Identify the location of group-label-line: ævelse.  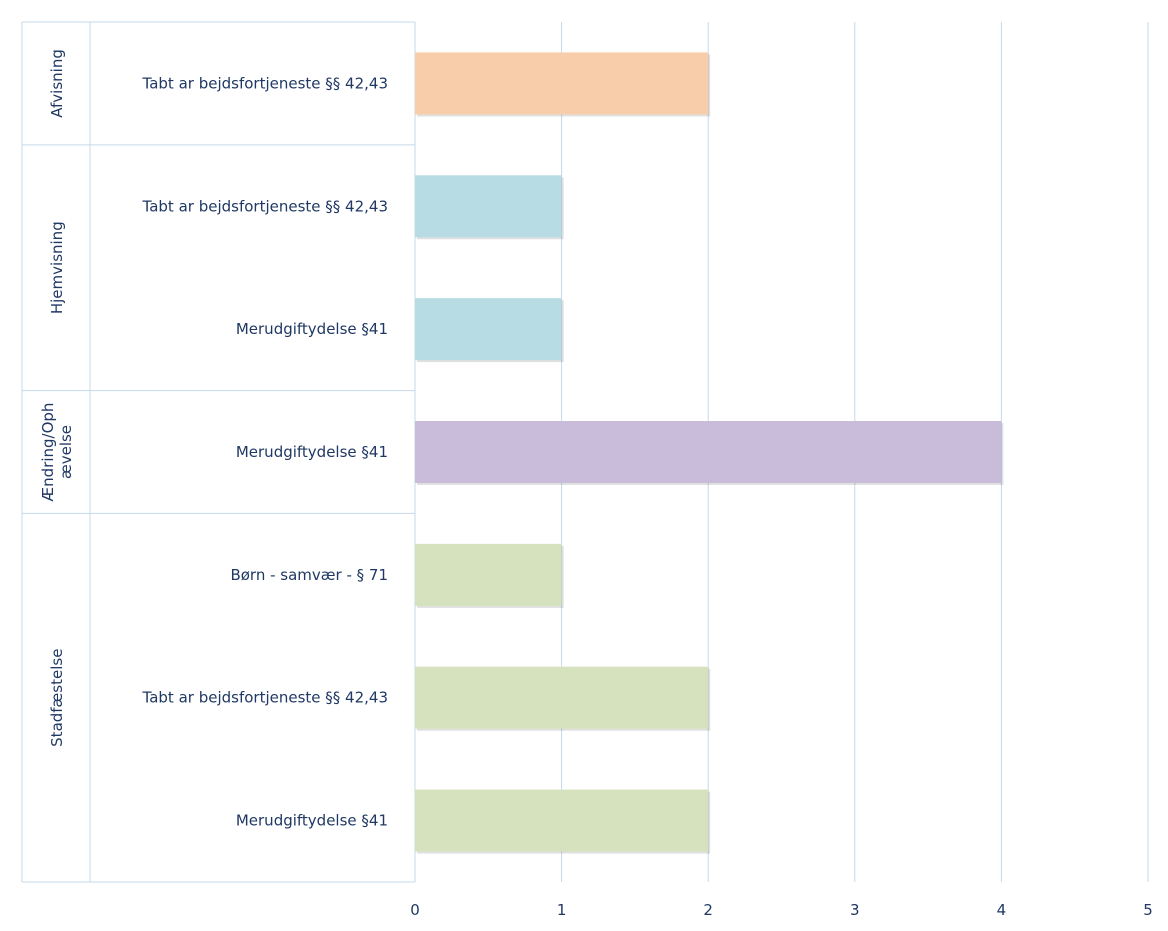
(66, 452).